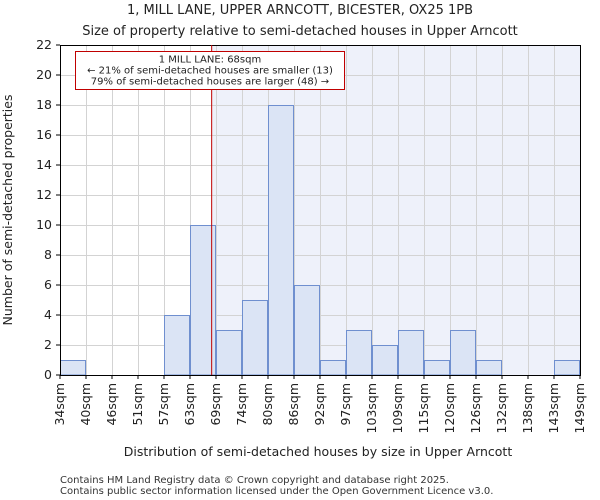 The width and height of the screenshot is (600, 500). What do you see at coordinates (7, 210) in the screenshot?
I see `y-axis-label: Number of semi-detached properties` at bounding box center [7, 210].